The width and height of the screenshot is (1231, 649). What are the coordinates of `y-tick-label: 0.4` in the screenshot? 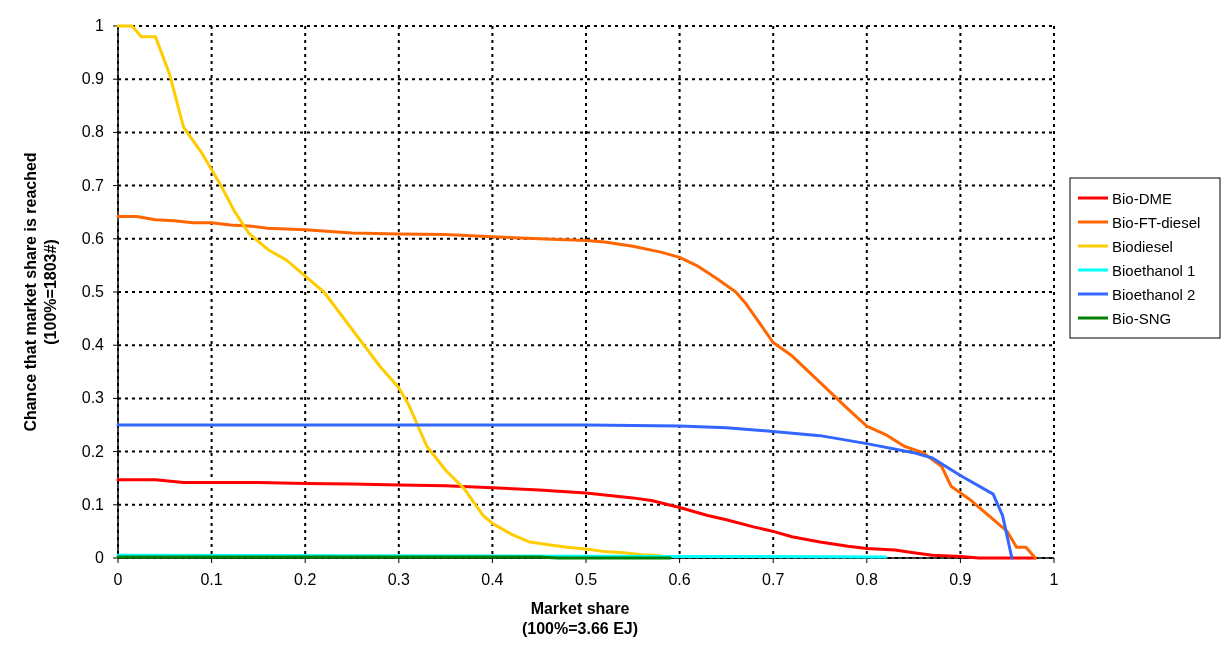 It's located at (93, 345).